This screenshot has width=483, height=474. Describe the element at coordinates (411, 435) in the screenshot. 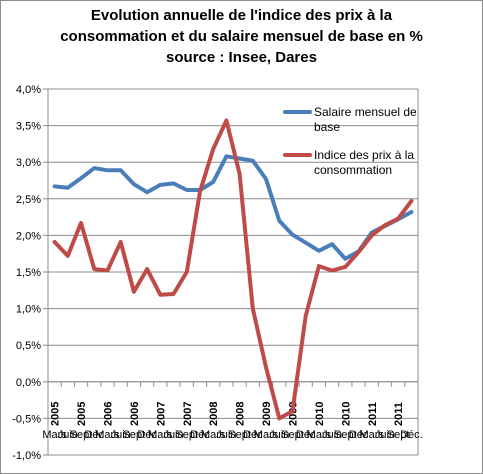

I see `x-period-label: Déc.` at that location.